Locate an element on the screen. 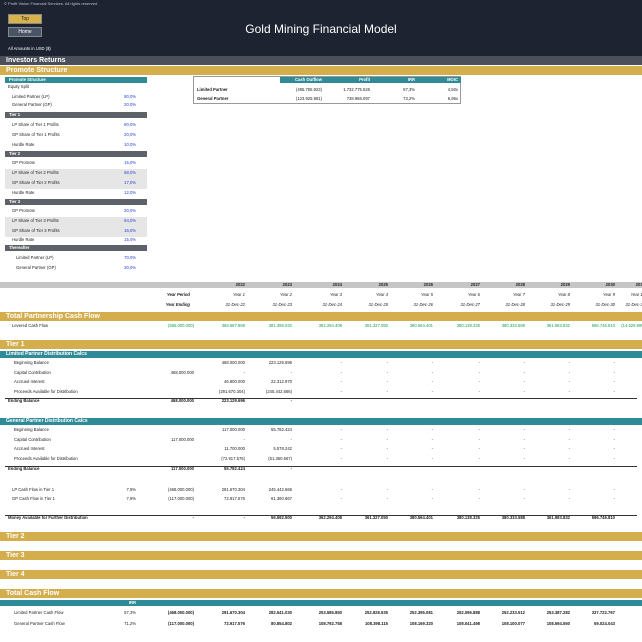  gp_rows-rest-3-2: - is located at coordinates (341, 458).